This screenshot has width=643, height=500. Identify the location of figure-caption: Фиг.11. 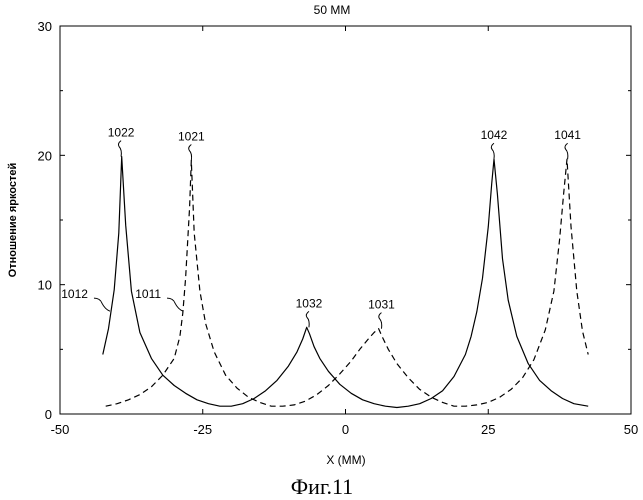
(322, 486).